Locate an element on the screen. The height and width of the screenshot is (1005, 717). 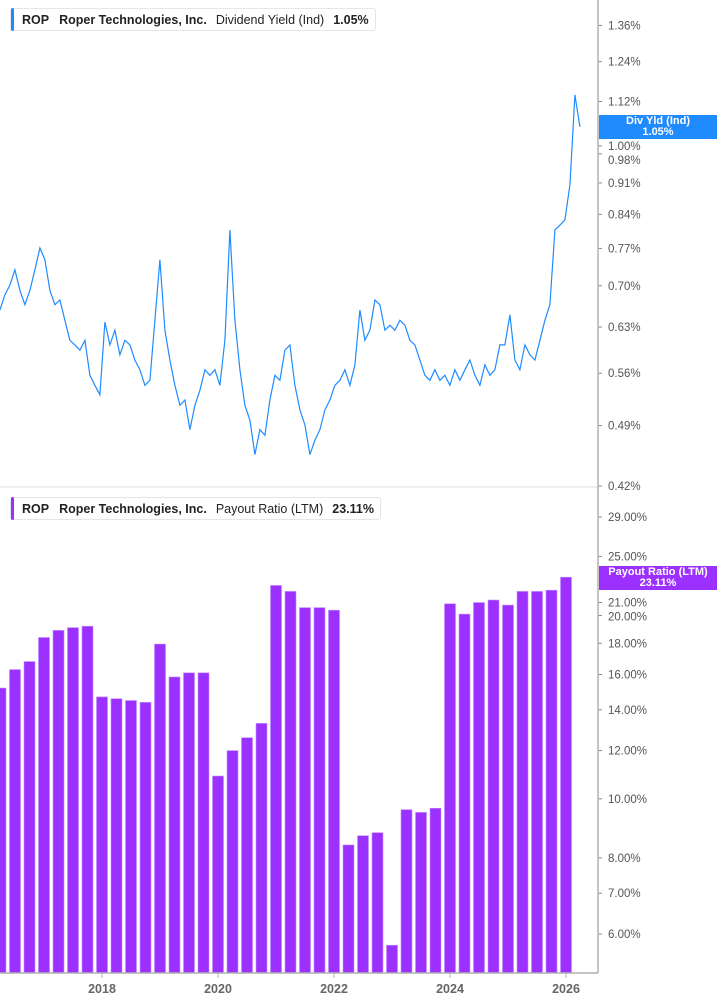
y-tick-label: 0.98% is located at coordinates (624, 161).